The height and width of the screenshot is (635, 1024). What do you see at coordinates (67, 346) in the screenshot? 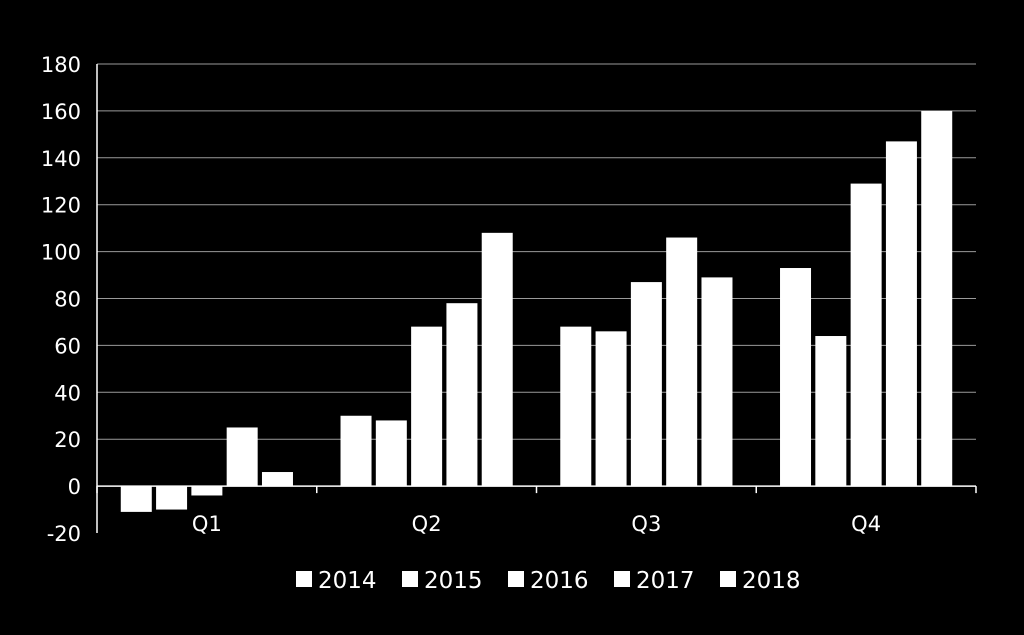
I see `y-tick-label: 60` at bounding box center [67, 346].